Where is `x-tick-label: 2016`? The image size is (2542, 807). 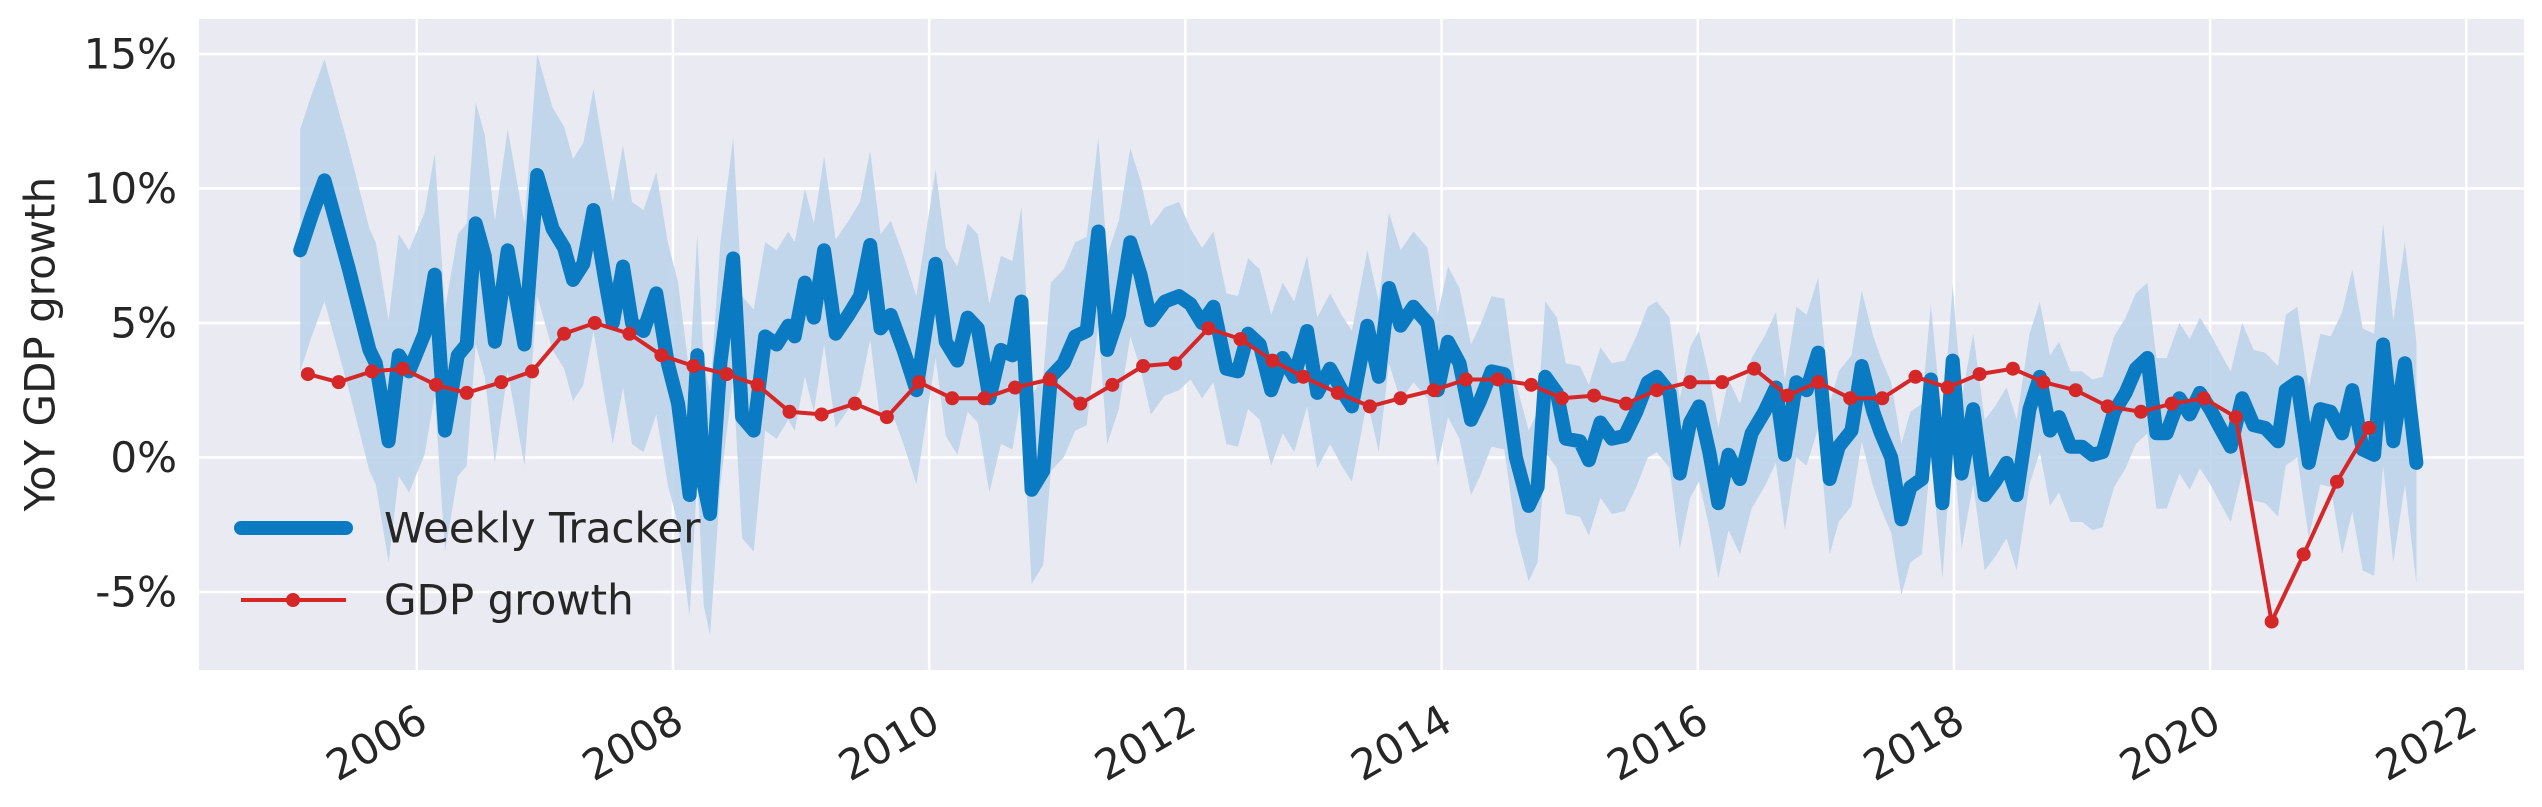
x-tick-label: 2016 is located at coordinates (1657, 743).